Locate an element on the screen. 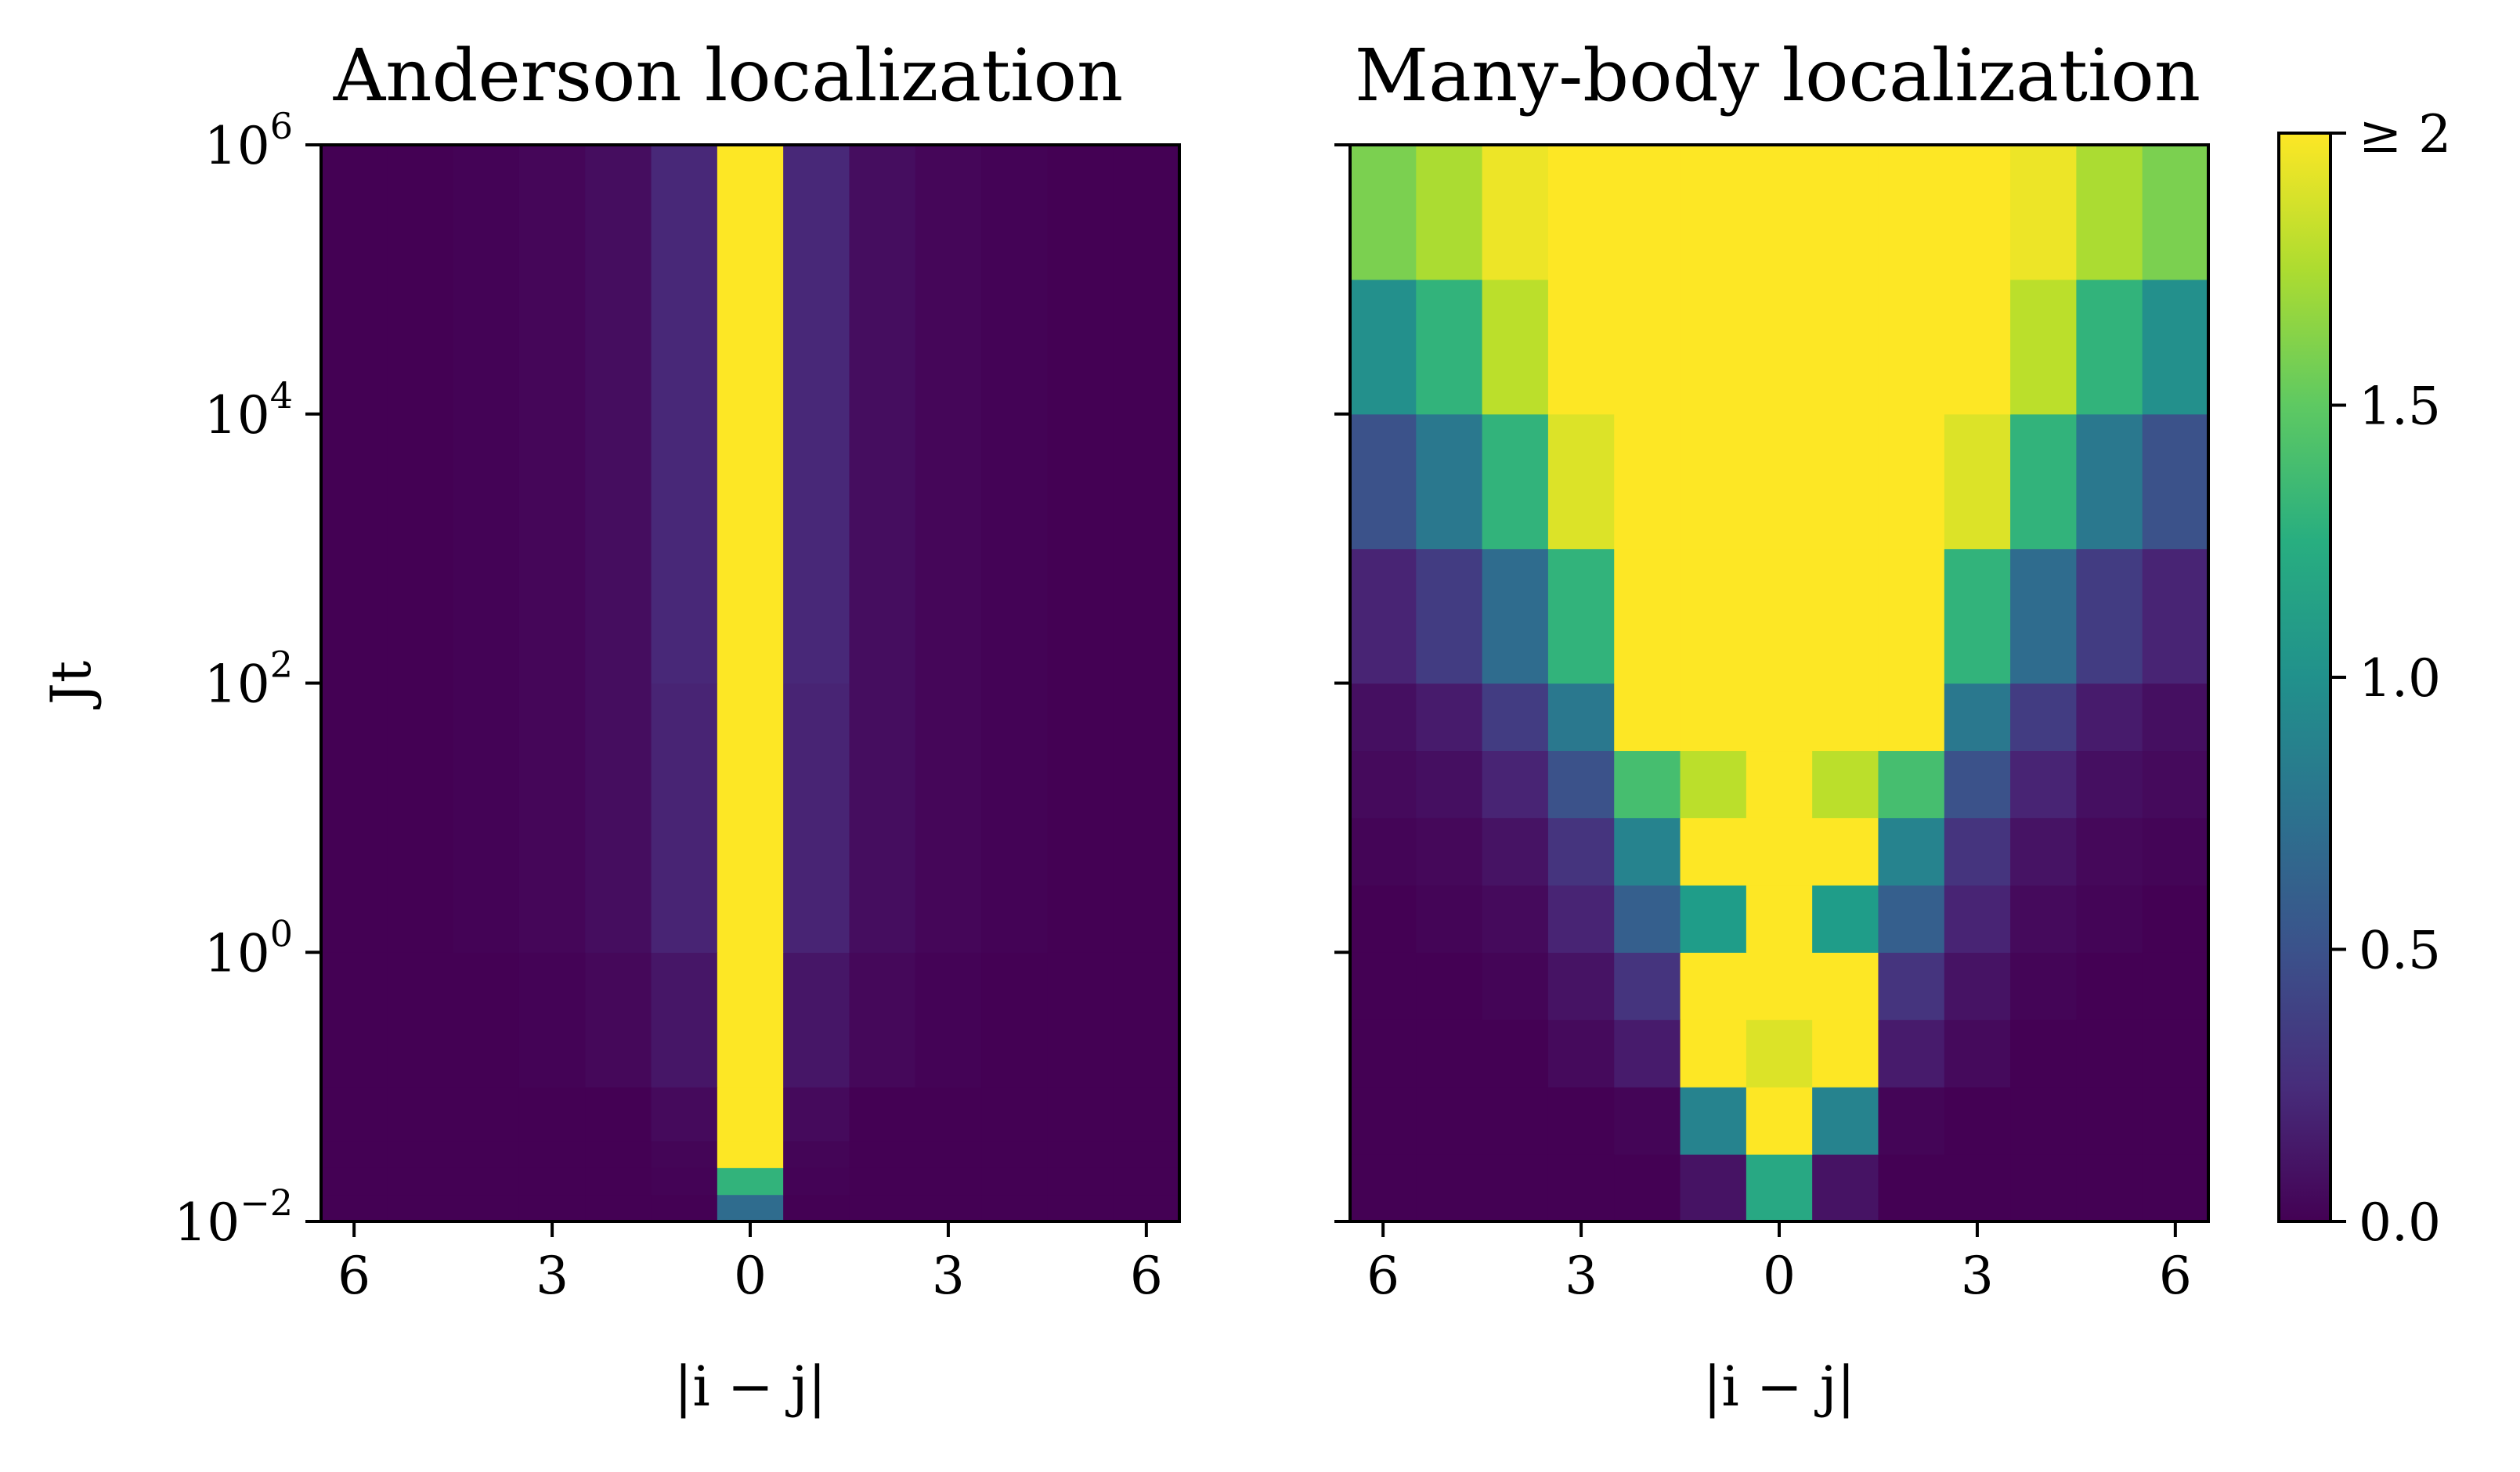  colorbar-tick-label: 0.5 is located at coordinates (2400, 951).